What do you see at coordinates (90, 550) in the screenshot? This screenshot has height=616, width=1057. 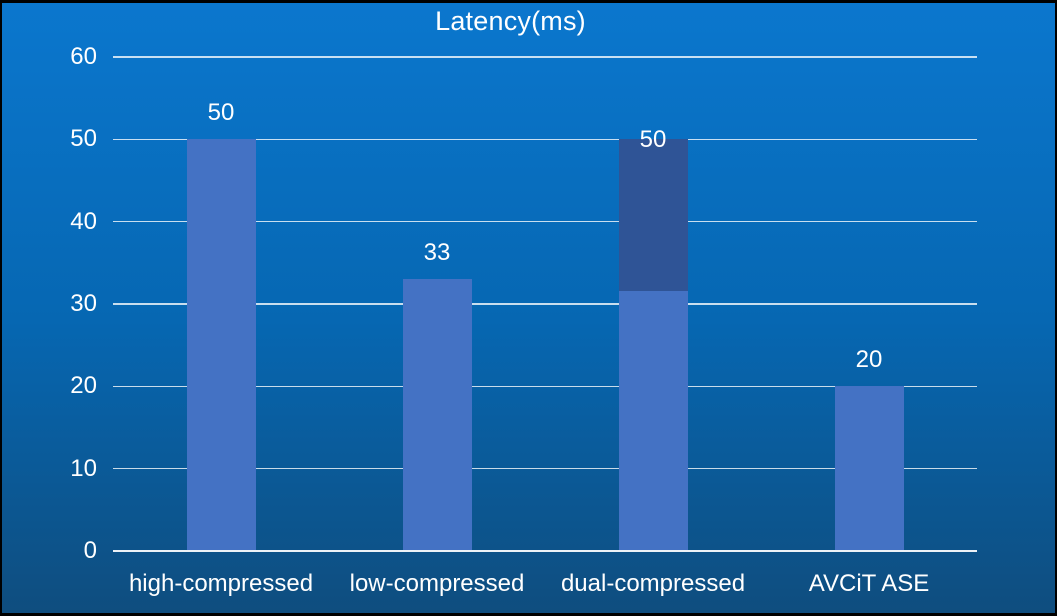 I see `y-tick-label-0: 0` at bounding box center [90, 550].